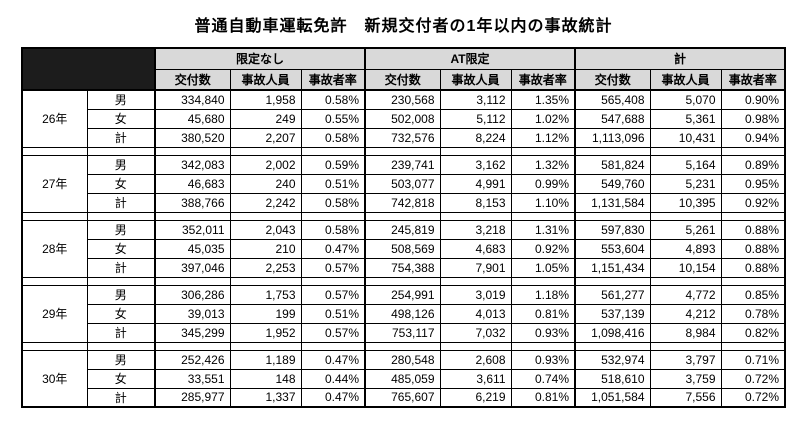 This screenshot has width=807, height=439. Describe the element at coordinates (543, 79) in the screenshot. I see `sub-header-accident-rate: 事故者率` at that location.